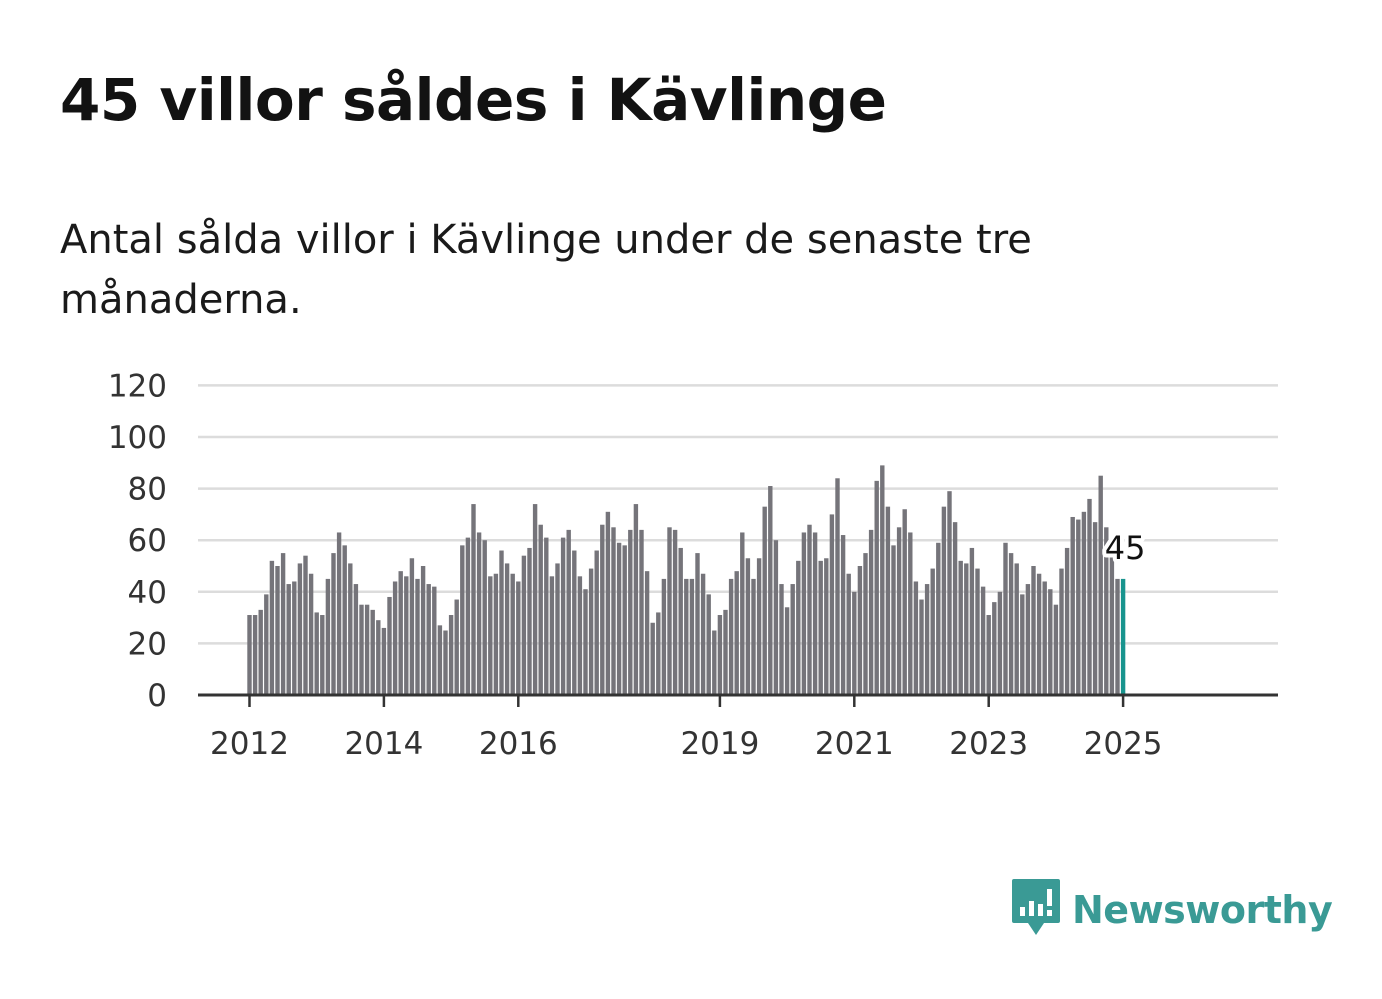 Image resolution: width=1382 pixels, height=999 pixels. I want to click on y-tick-label: 40, so click(147, 593).